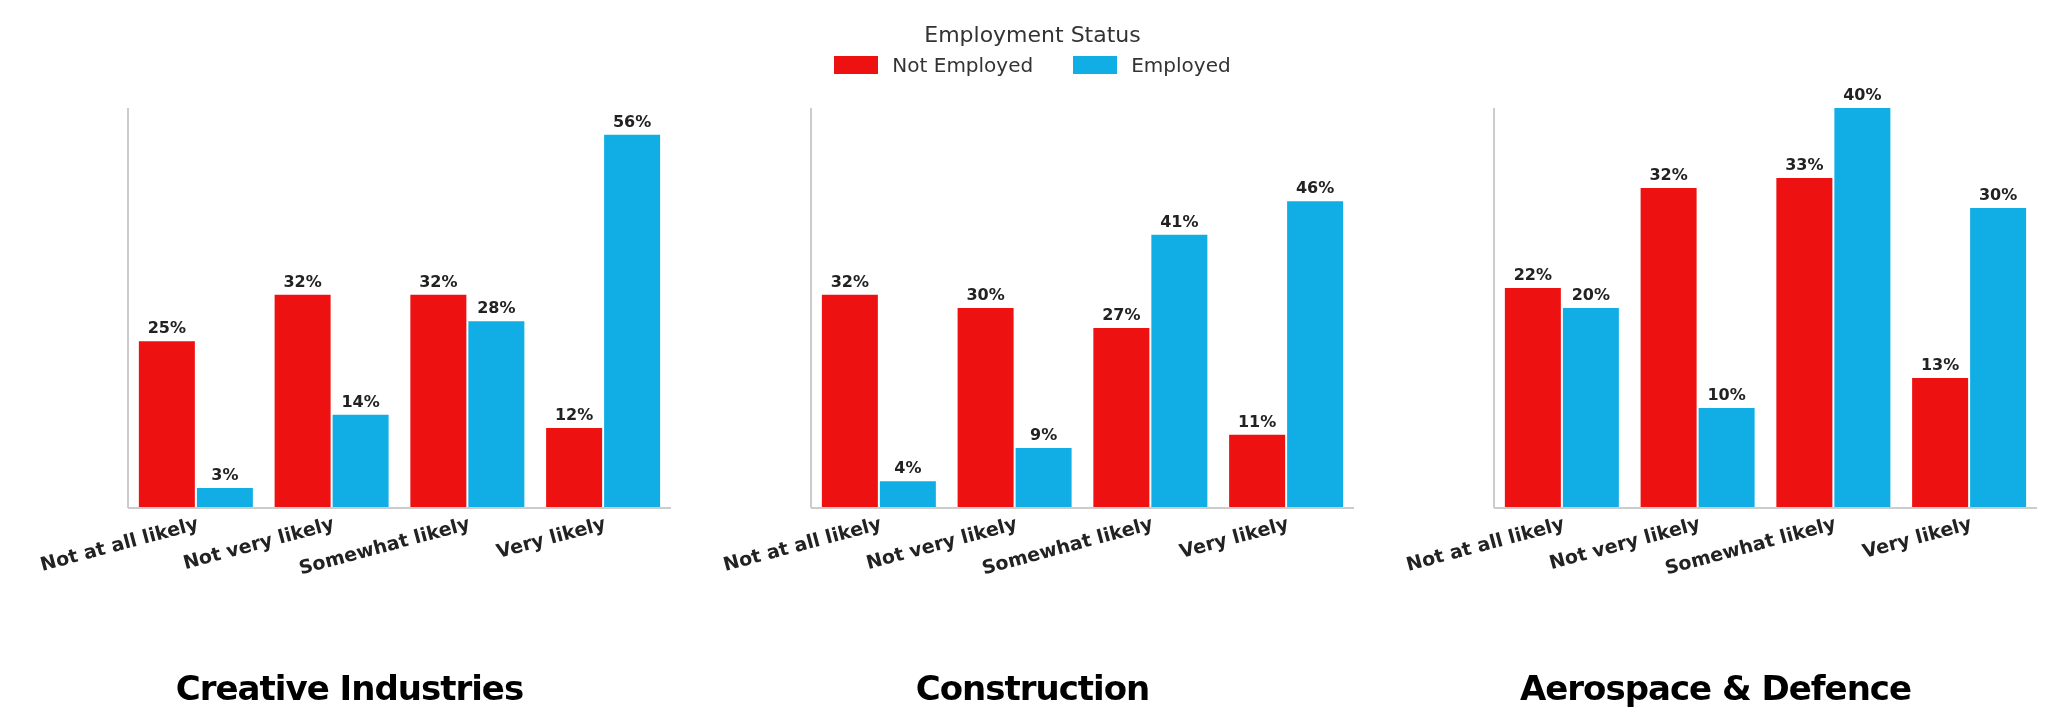  What do you see at coordinates (1032, 34) in the screenshot?
I see `legend-title: Employment Status` at bounding box center [1032, 34].